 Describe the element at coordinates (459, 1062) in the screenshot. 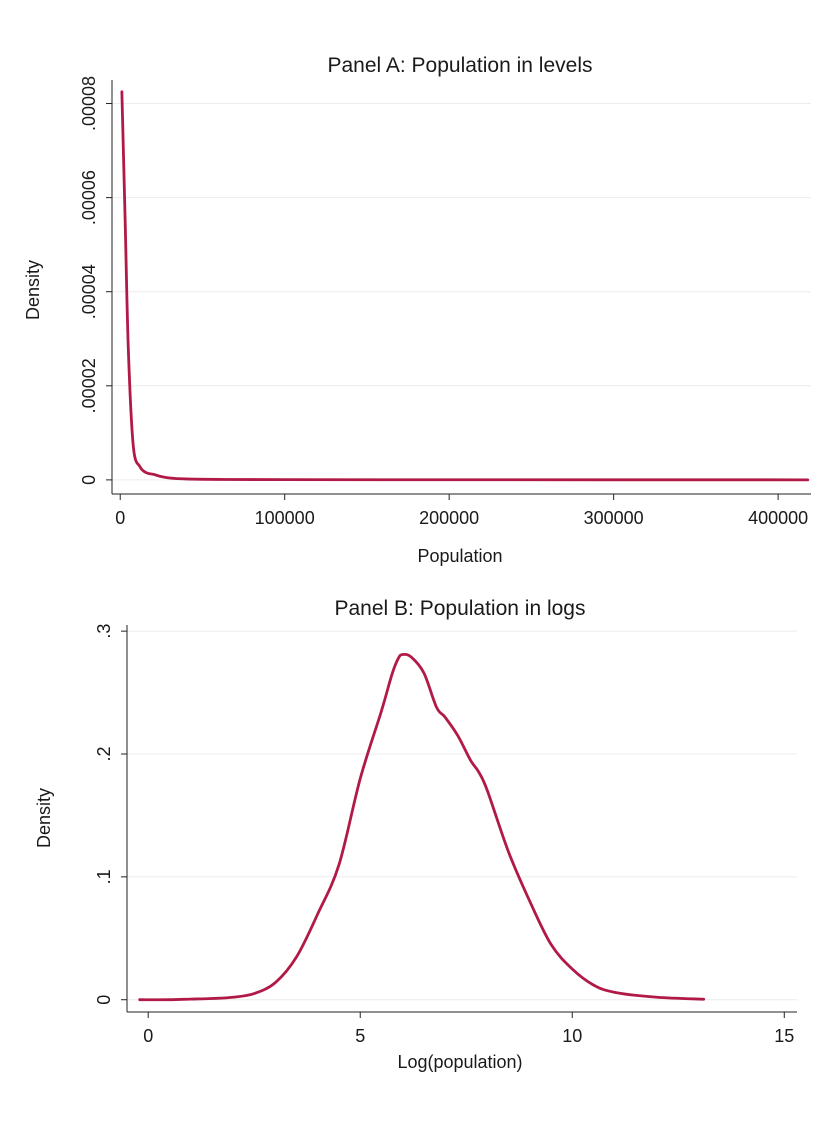

I see `panel-b-xlabel: Log(population)` at that location.